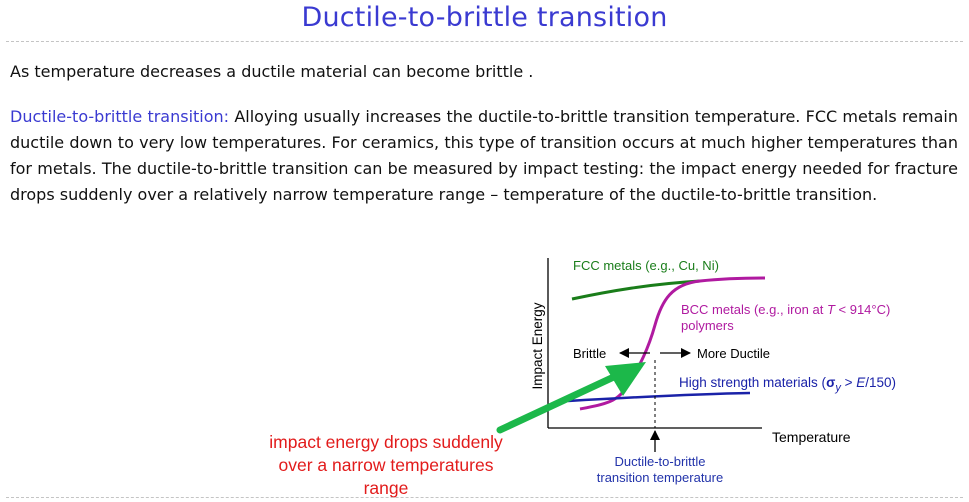  What do you see at coordinates (672, 343) in the screenshot?
I see `bcc-curve` at bounding box center [672, 343].